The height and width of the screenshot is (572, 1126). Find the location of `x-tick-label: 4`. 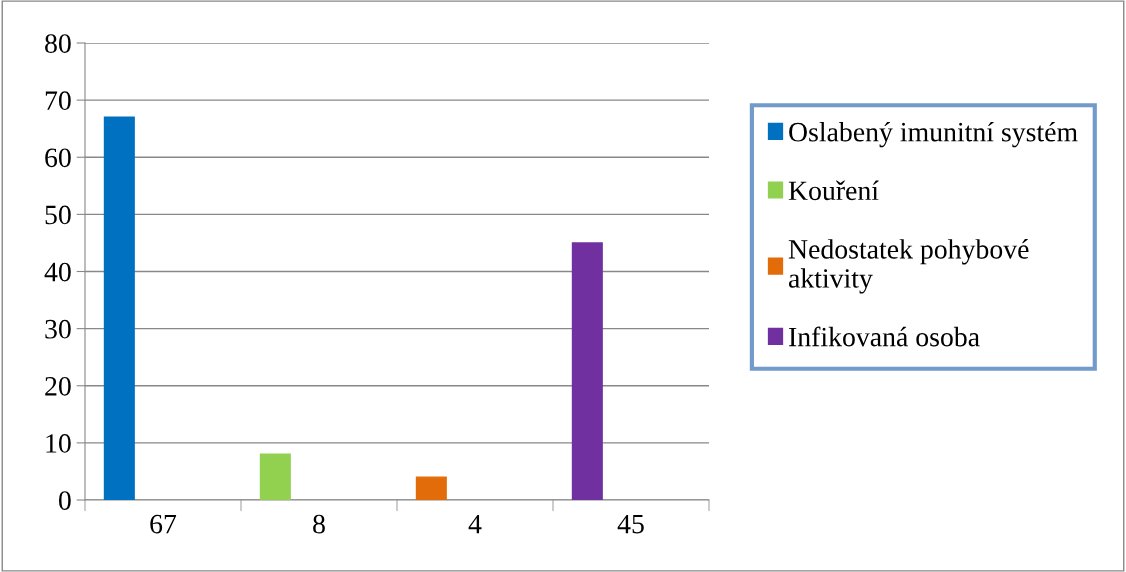

x-tick-label: 4 is located at coordinates (475, 524).